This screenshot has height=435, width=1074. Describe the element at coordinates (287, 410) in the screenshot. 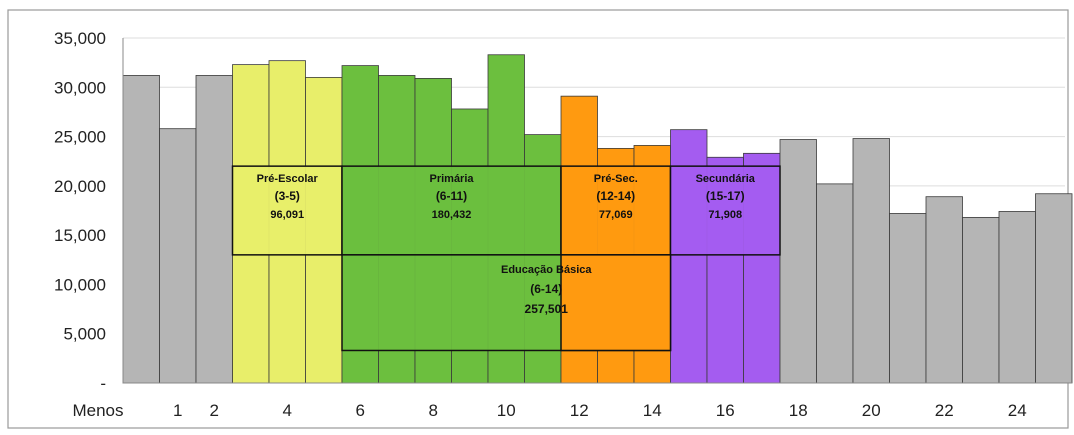

I see `x-tick-label: 4` at that location.